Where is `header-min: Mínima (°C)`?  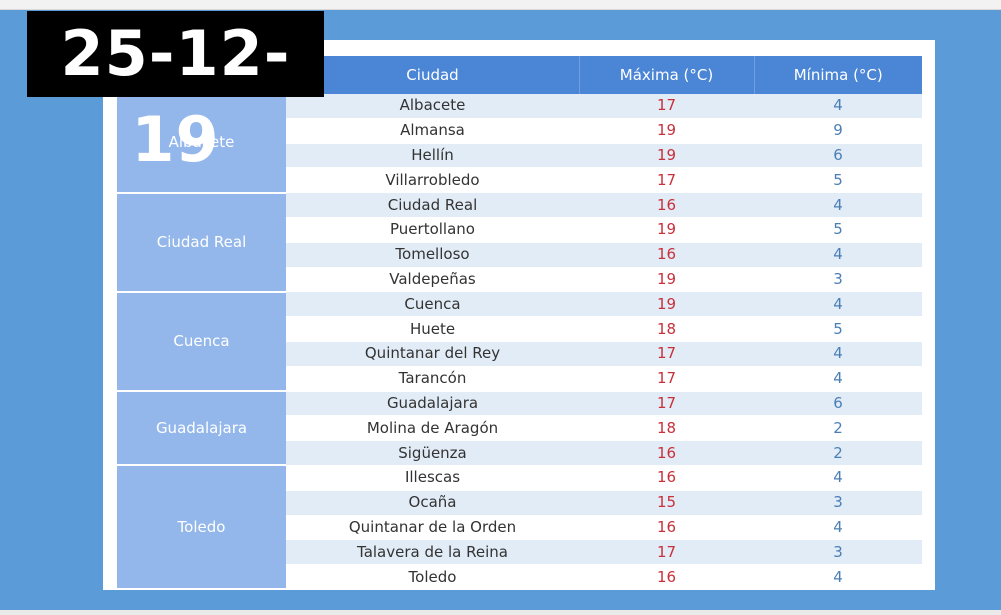
header-min: Mínima (°C) is located at coordinates (838, 75).